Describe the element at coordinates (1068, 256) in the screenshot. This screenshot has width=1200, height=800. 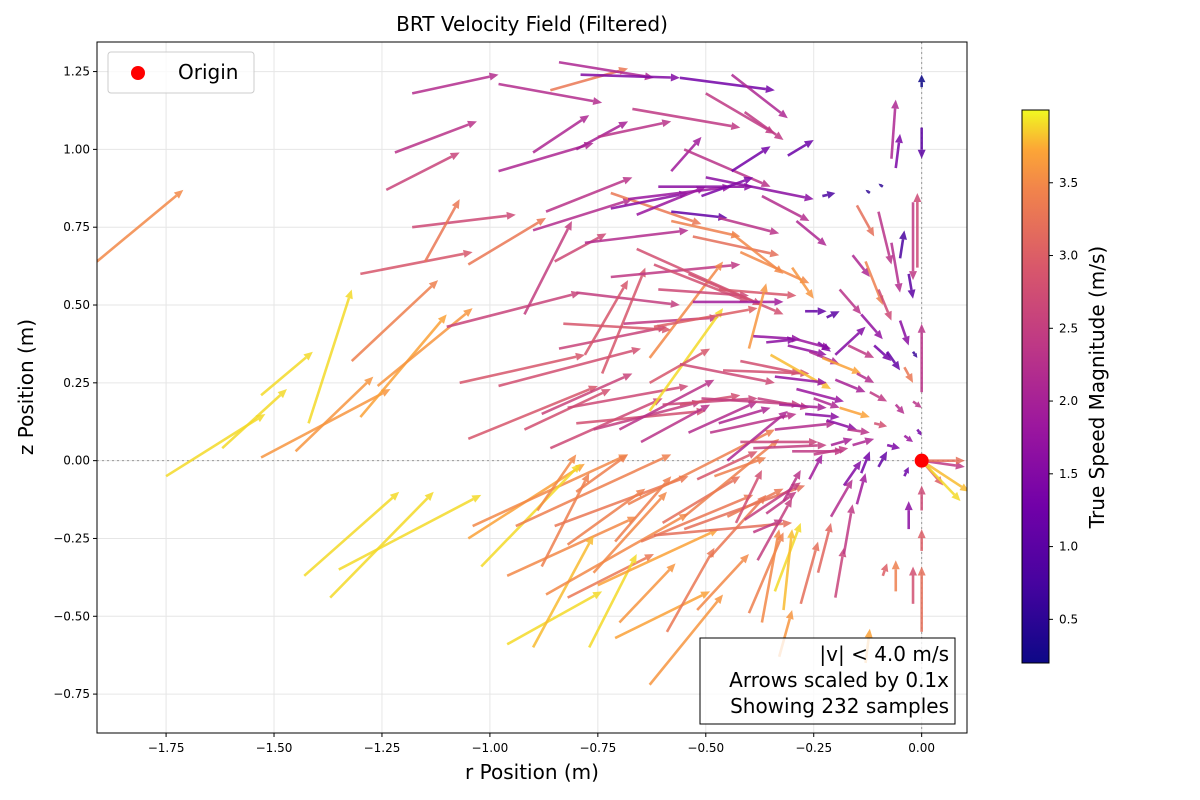
I see `colorbar-tick-label: 3.0` at that location.